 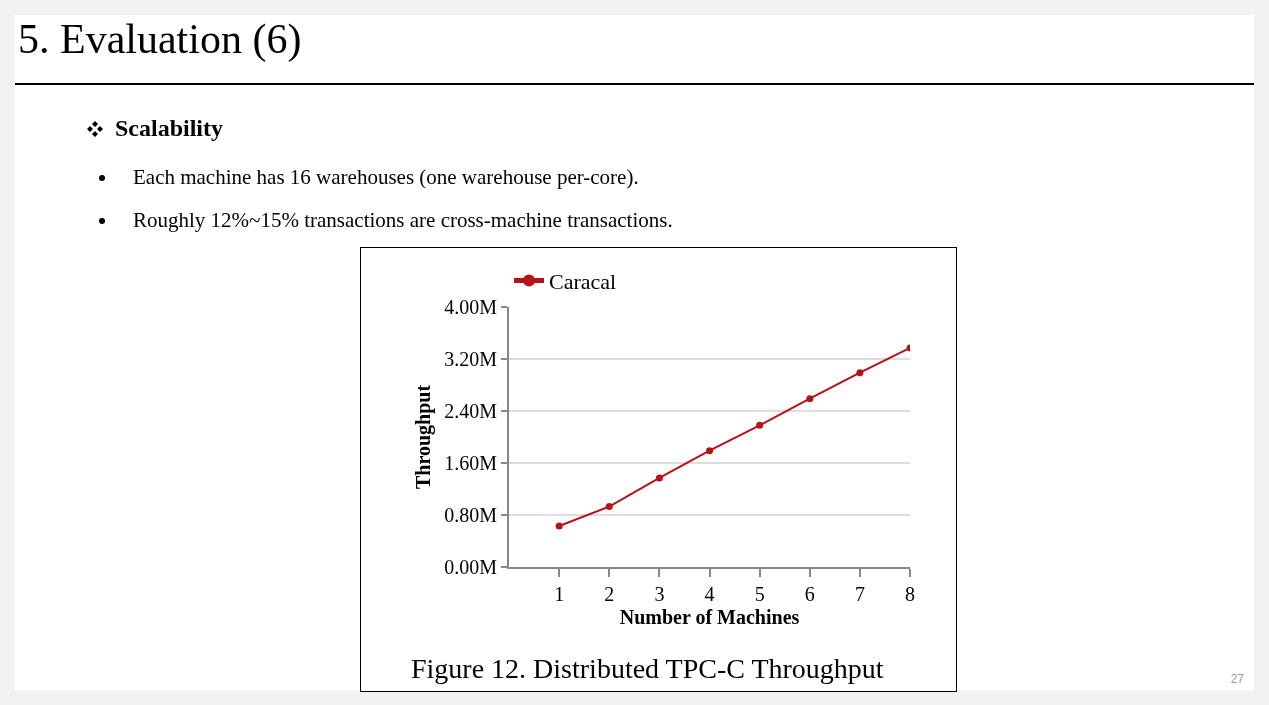 I want to click on y-axis-title: Throughput, so click(x=424, y=437).